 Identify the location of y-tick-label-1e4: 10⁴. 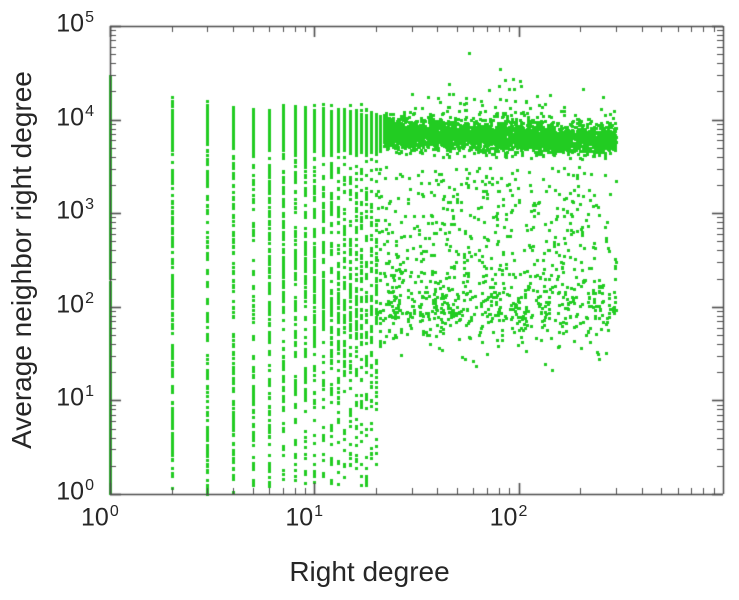
(75, 116).